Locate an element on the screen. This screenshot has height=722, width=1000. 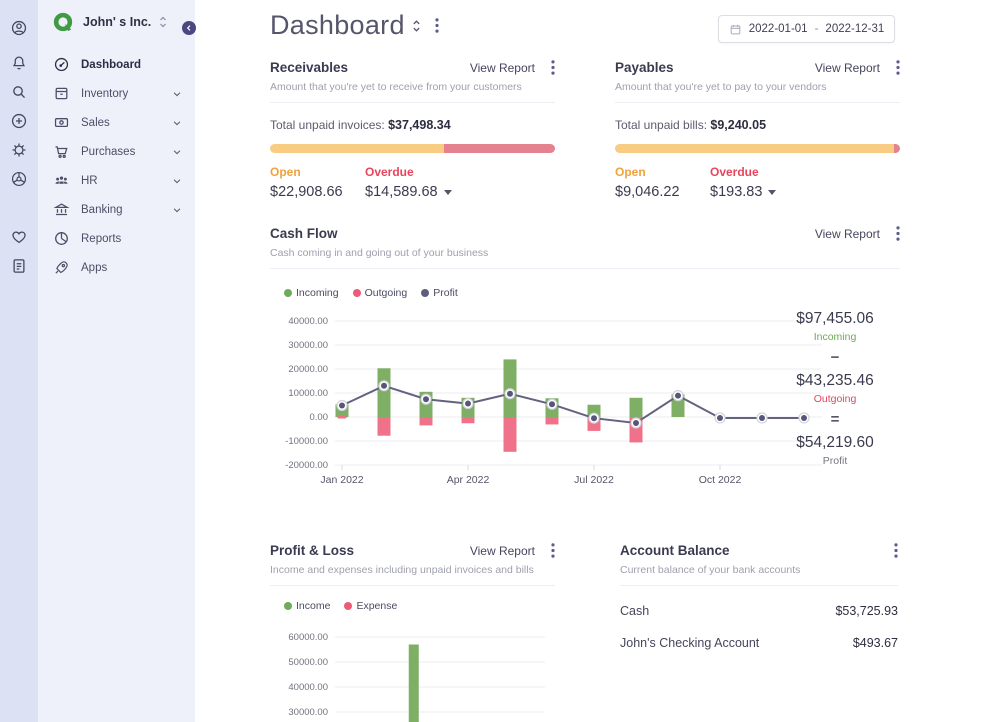
overdue-value: $193.83 is located at coordinates (736, 192).